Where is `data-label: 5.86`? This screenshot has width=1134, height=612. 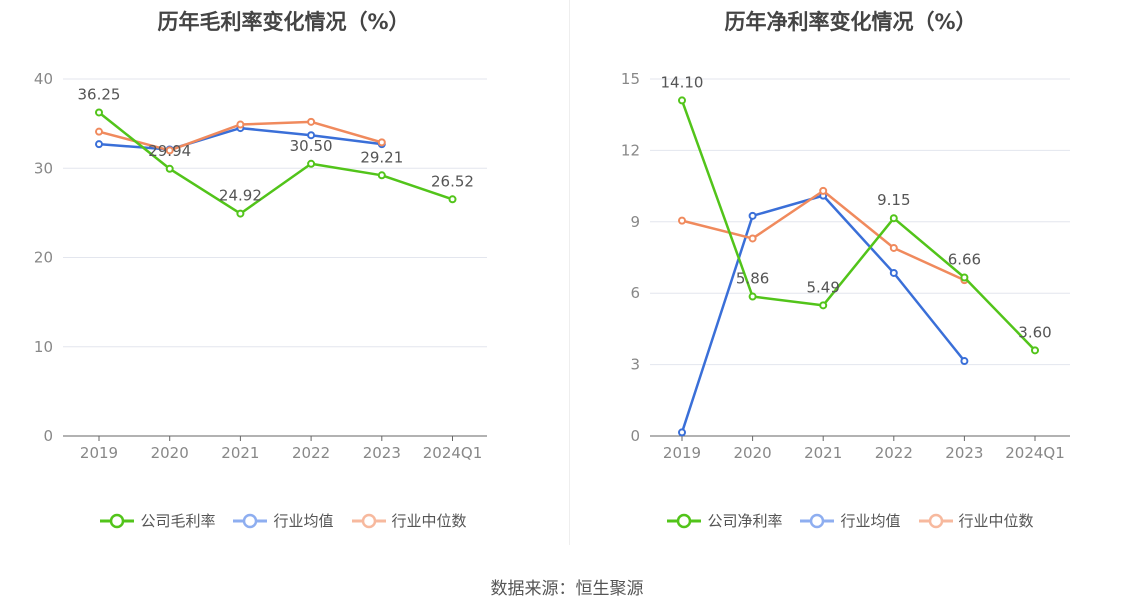
data-label: 5.86 is located at coordinates (752, 279).